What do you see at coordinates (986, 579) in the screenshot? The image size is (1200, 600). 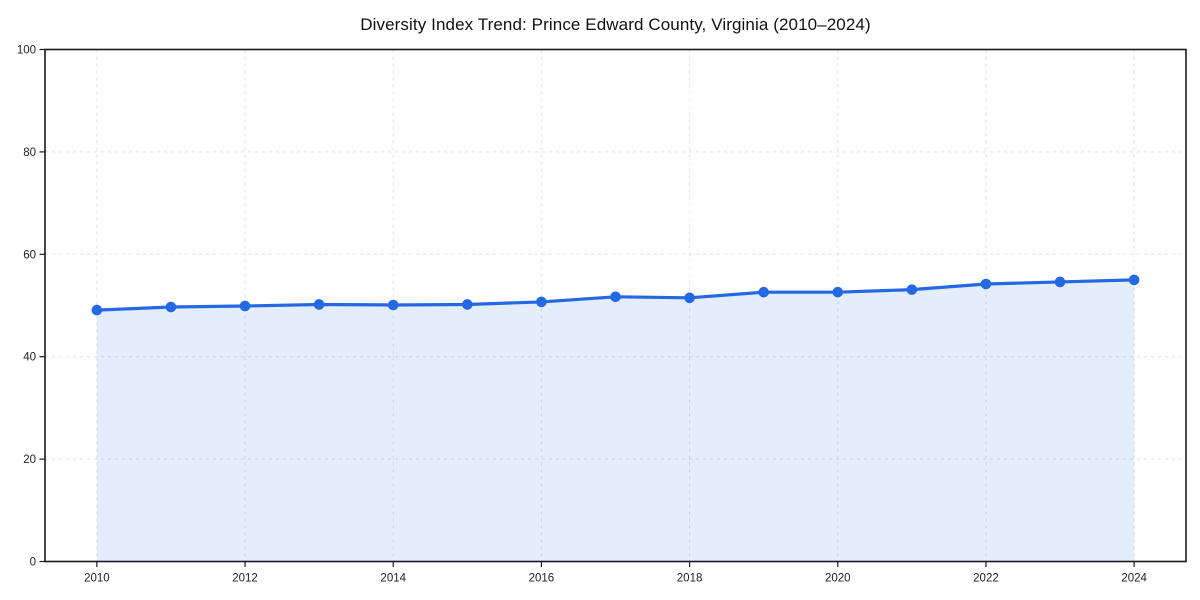 I see `x-tick-label: 2022` at bounding box center [986, 579].